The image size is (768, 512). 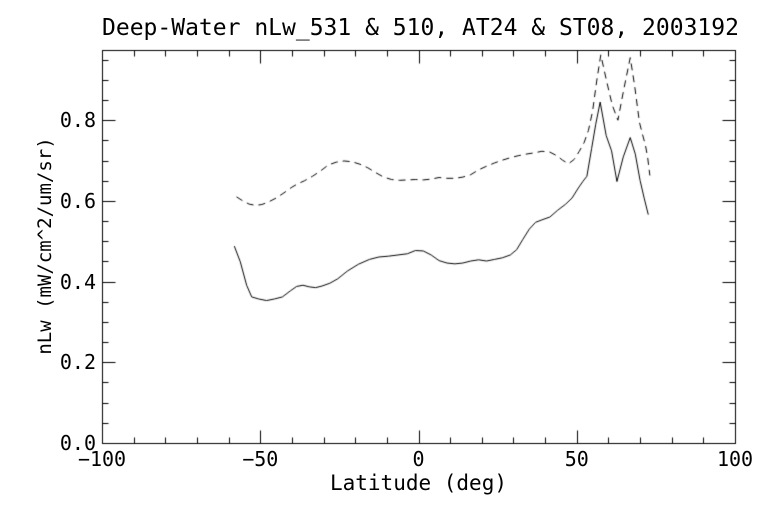 I want to click on y-tick-label: 0.6, so click(x=77, y=200).